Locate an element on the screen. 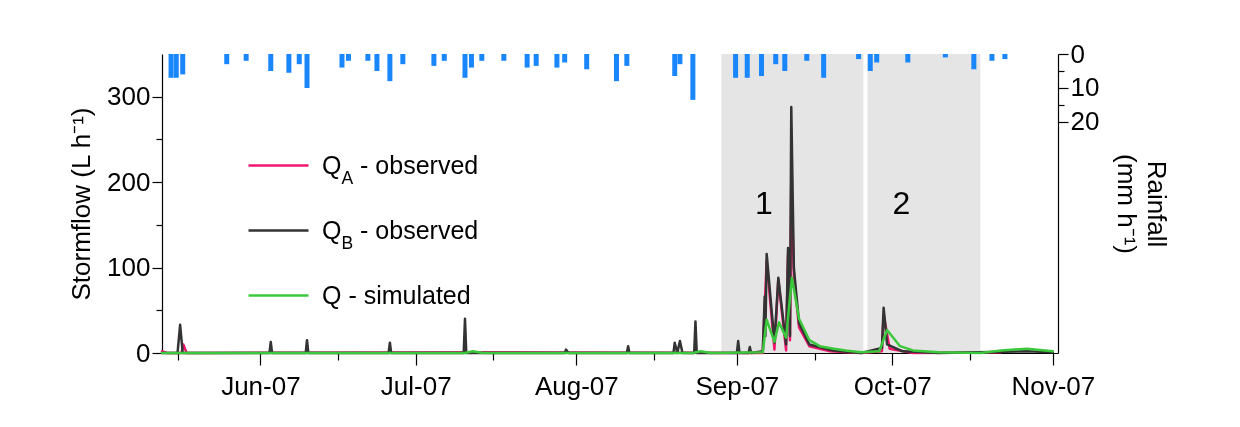 This screenshot has width=1240, height=427. x-tick-label: Jun-07 is located at coordinates (261, 385).